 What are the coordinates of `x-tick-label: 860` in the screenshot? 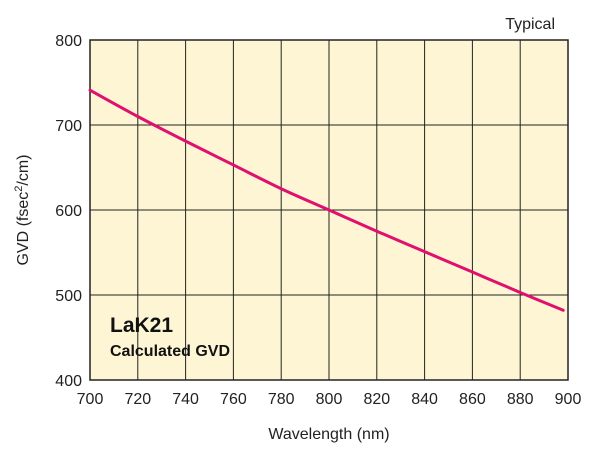 It's located at (472, 399).